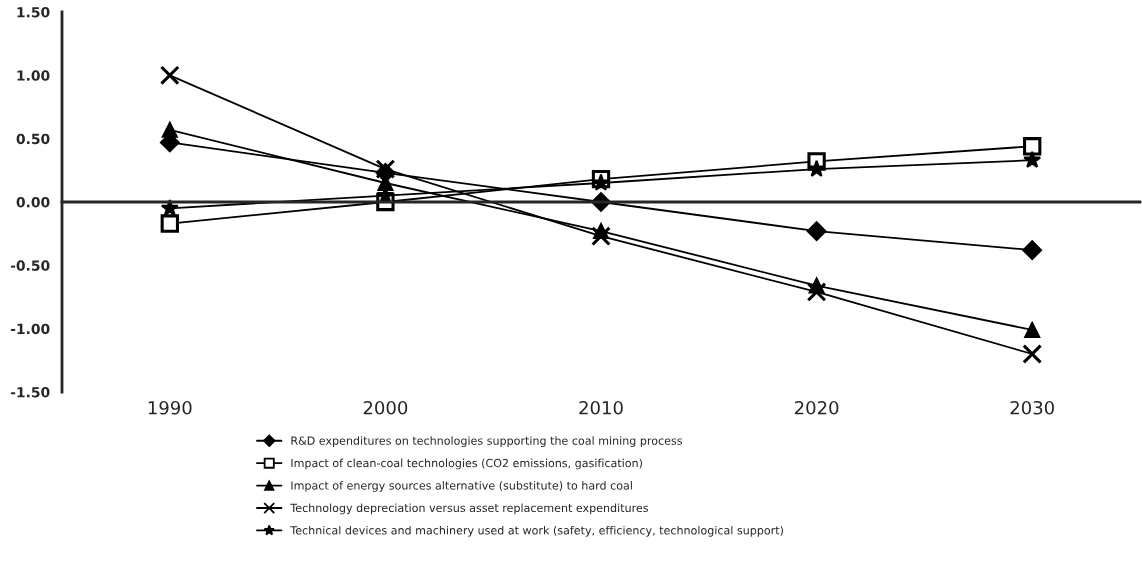 Image resolution: width=1142 pixels, height=563 pixels. I want to click on y-tick-label: -0.50, so click(30, 265).